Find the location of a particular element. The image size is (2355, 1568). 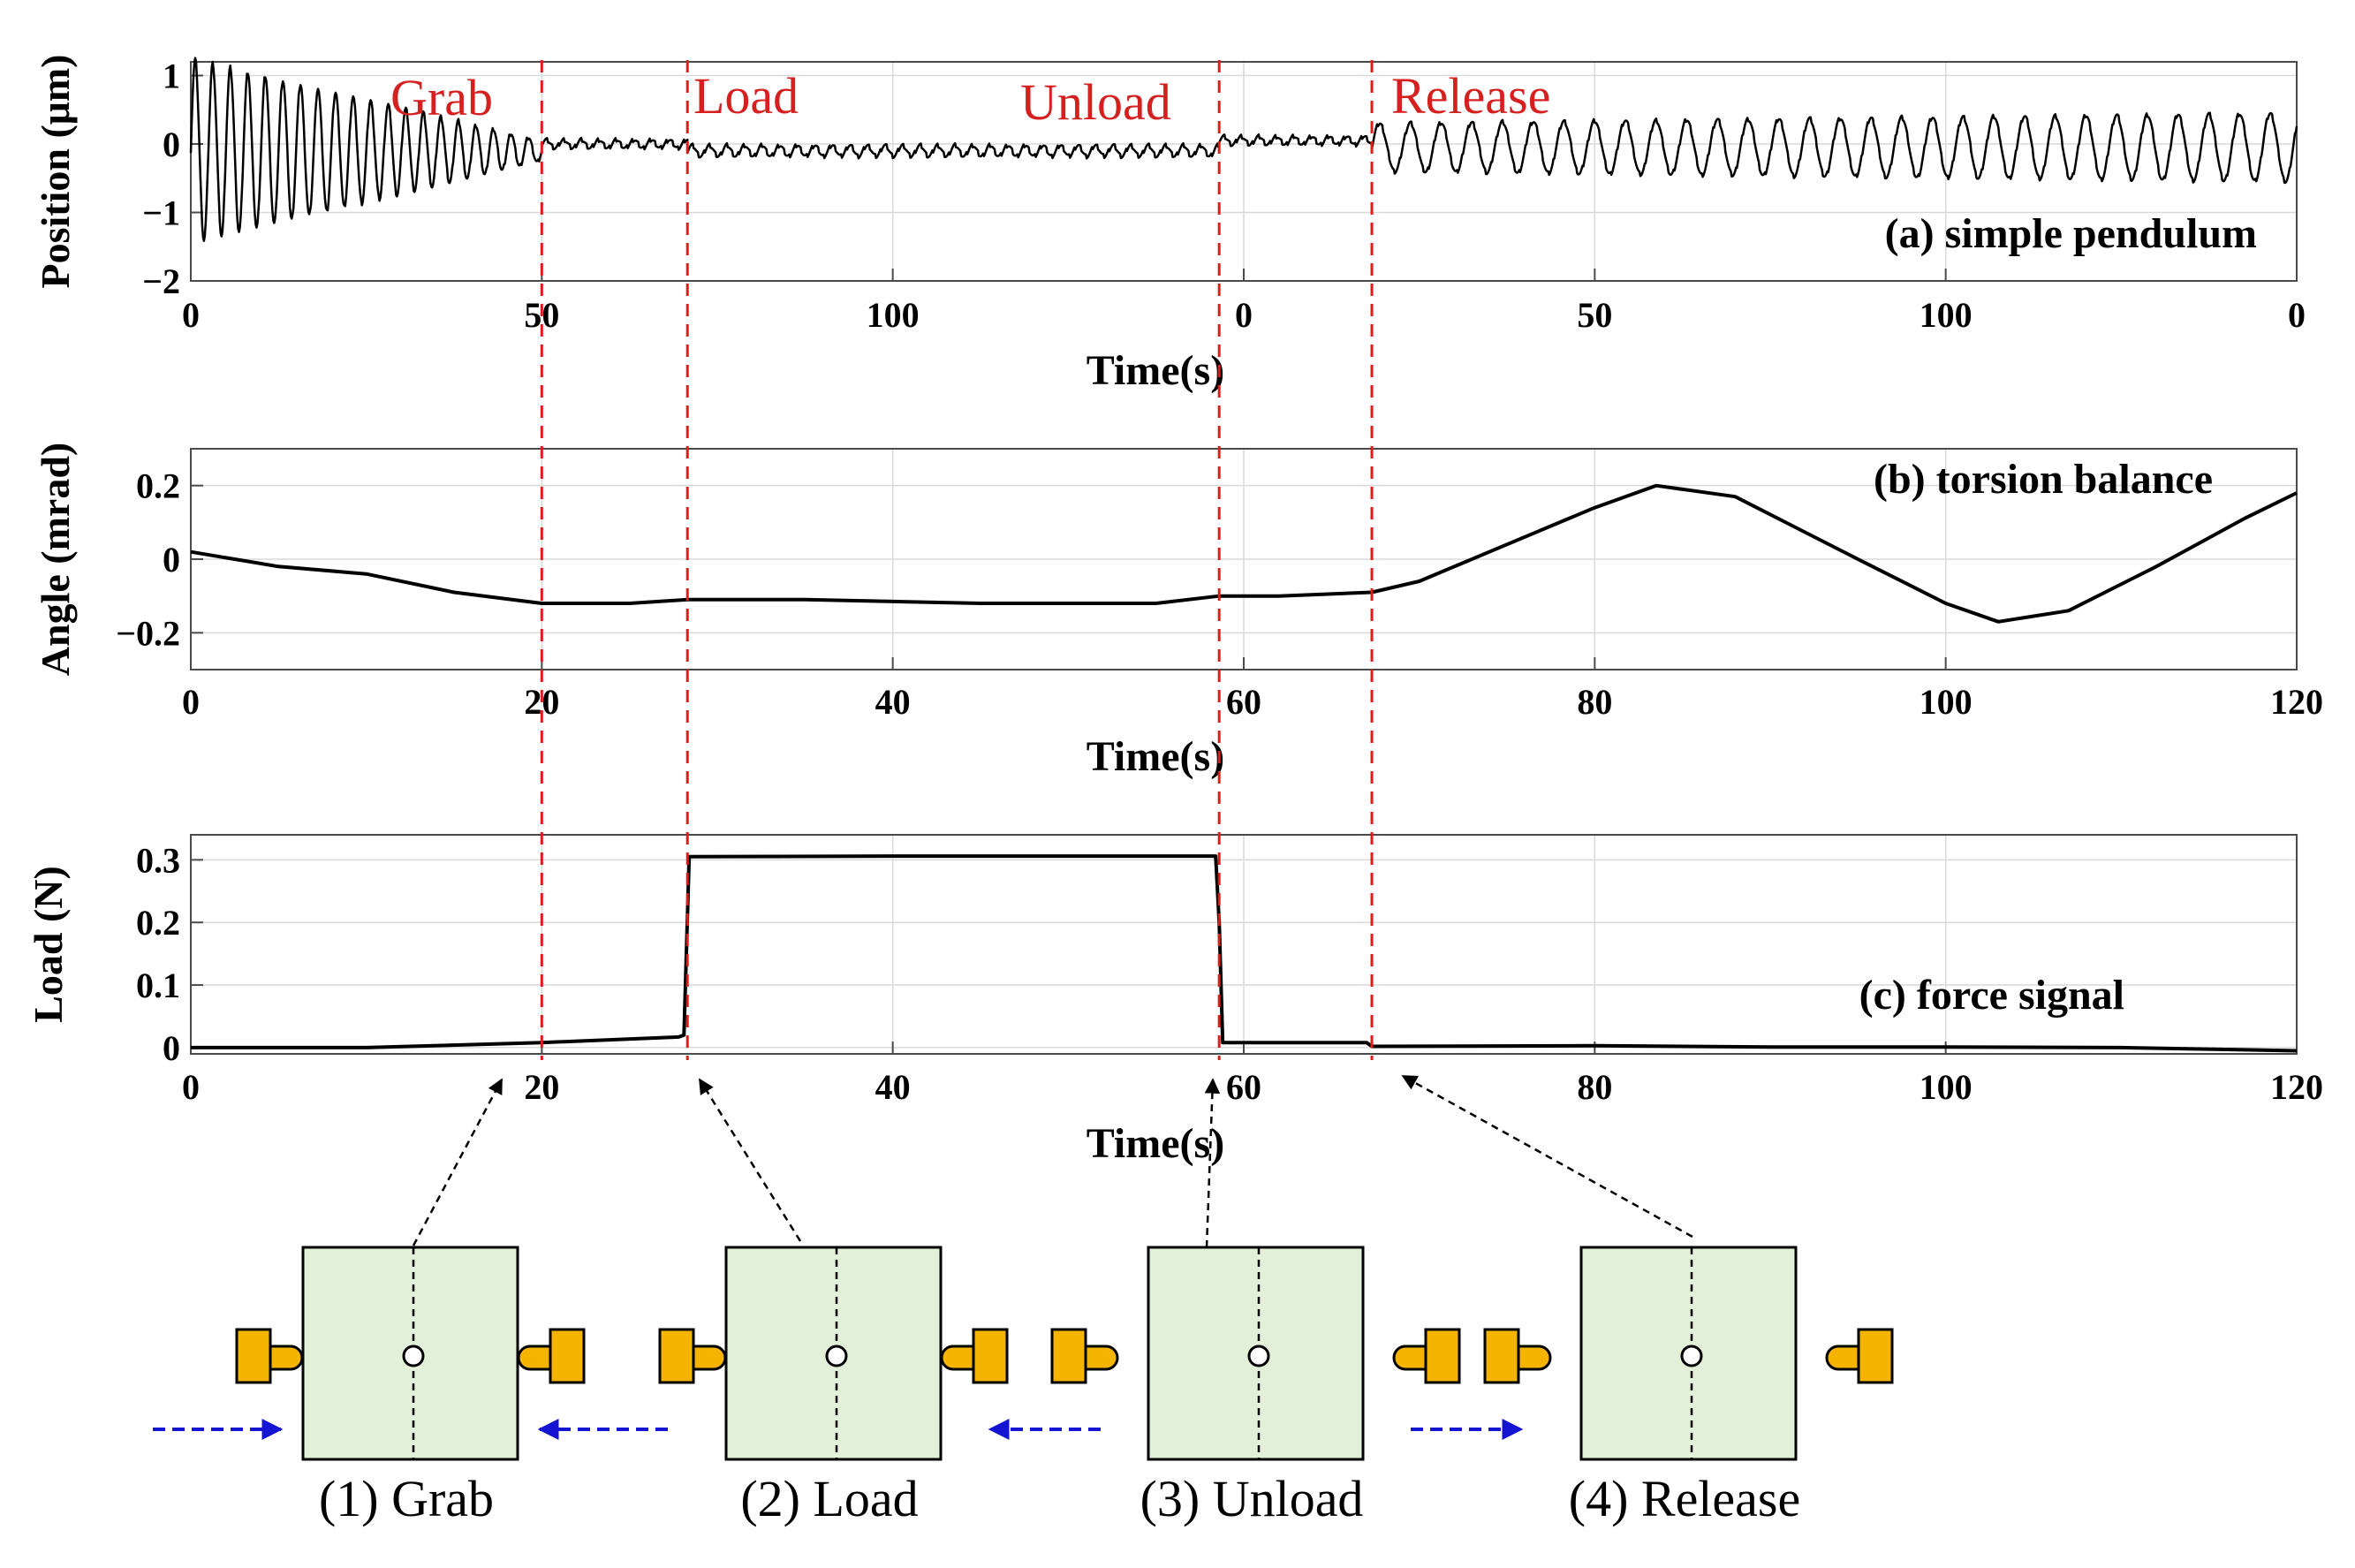

step-caption: (1) Grab is located at coordinates (406, 1498).